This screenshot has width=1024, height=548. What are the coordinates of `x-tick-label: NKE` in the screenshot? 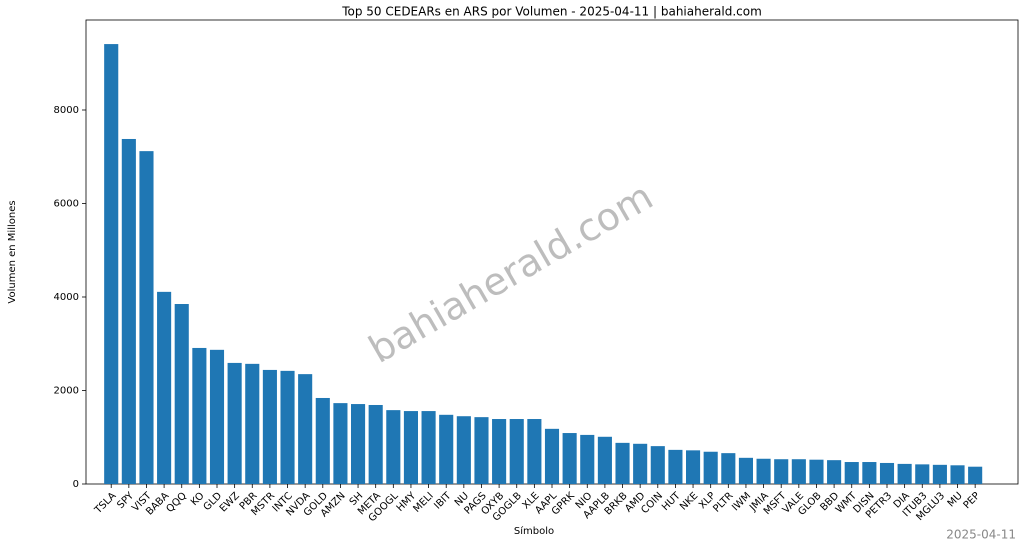 It's located at (689, 501).